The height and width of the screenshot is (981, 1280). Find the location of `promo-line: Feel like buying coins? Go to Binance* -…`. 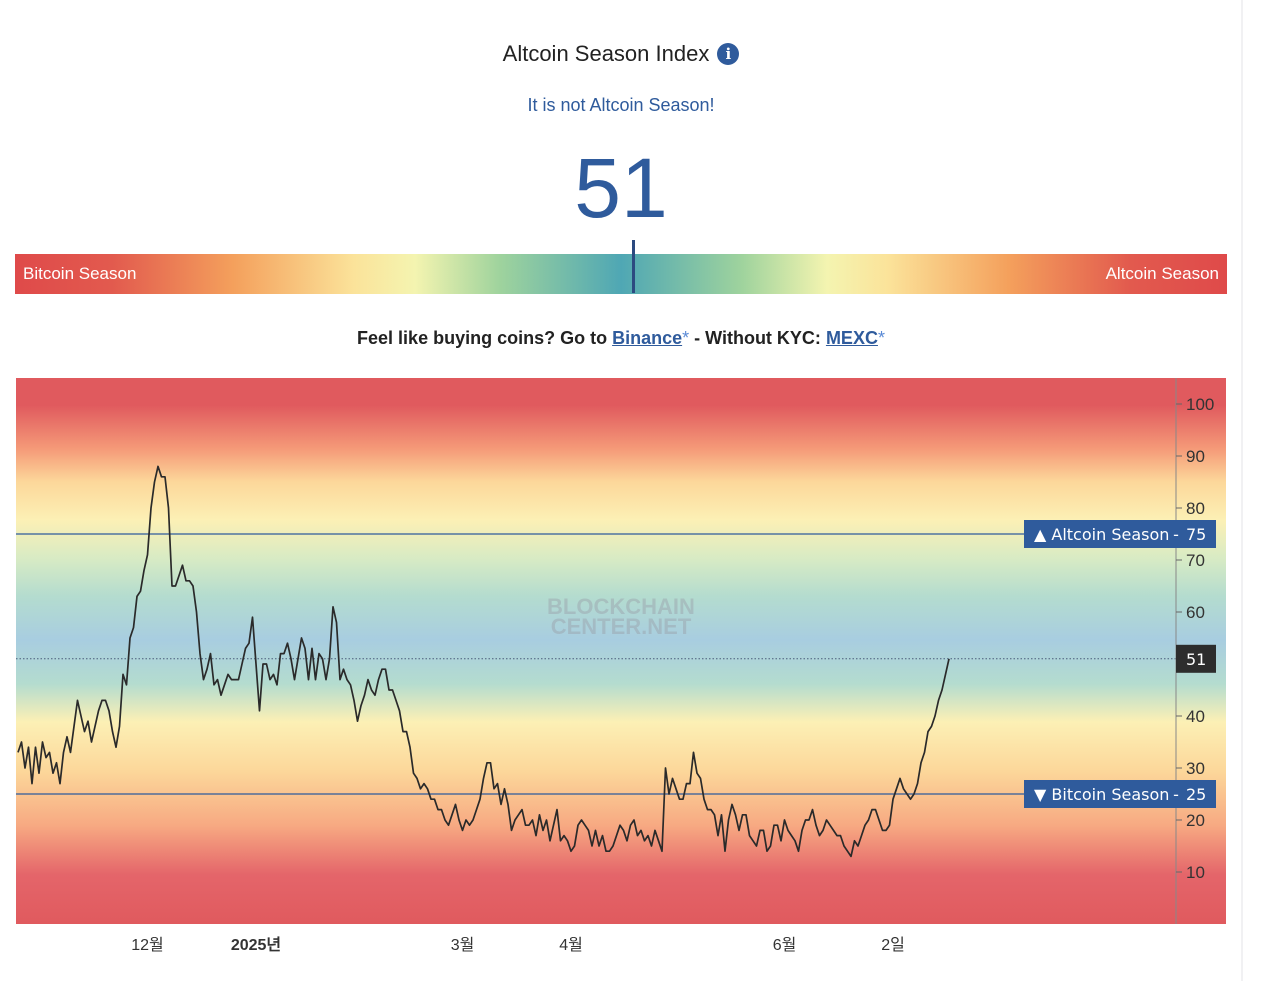

promo-line: Feel like buying coins? Go to Binance* -… is located at coordinates (621, 338).